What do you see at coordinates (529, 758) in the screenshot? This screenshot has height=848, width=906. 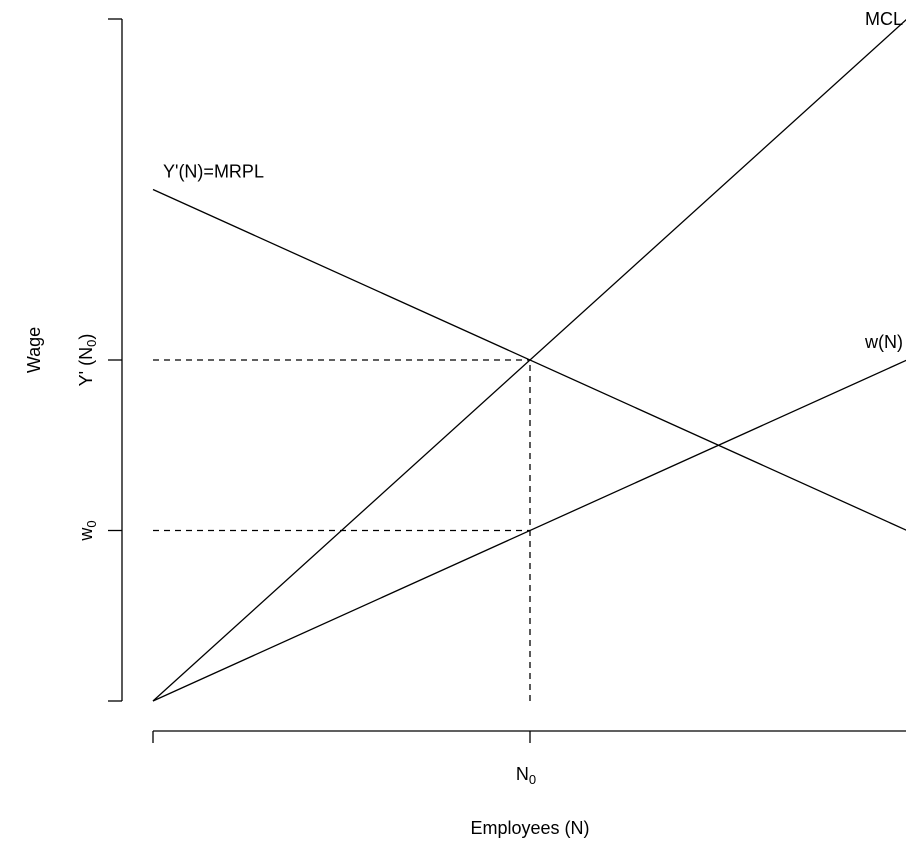 I see `x-axis: N0` at bounding box center [529, 758].